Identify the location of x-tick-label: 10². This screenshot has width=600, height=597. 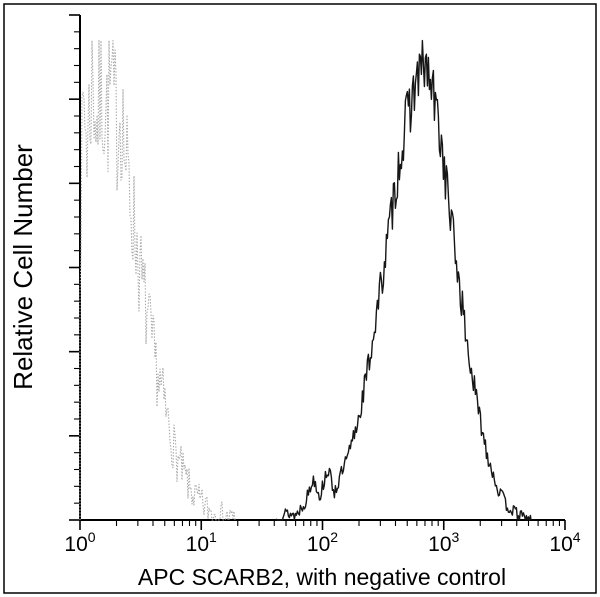
(322, 542).